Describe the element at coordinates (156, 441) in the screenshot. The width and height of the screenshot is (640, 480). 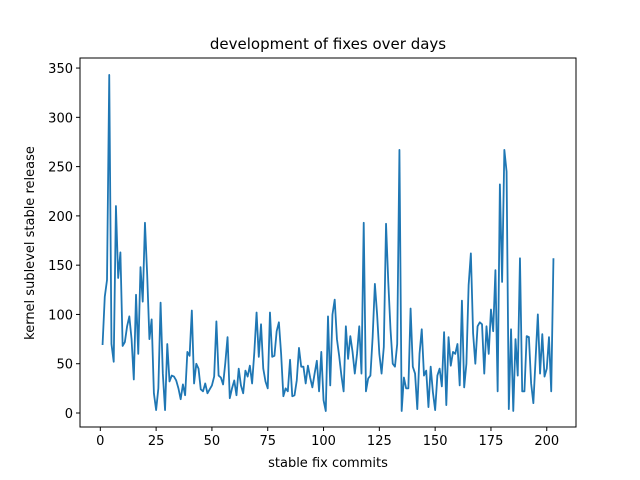
I see `x-tick-label: 25` at that location.